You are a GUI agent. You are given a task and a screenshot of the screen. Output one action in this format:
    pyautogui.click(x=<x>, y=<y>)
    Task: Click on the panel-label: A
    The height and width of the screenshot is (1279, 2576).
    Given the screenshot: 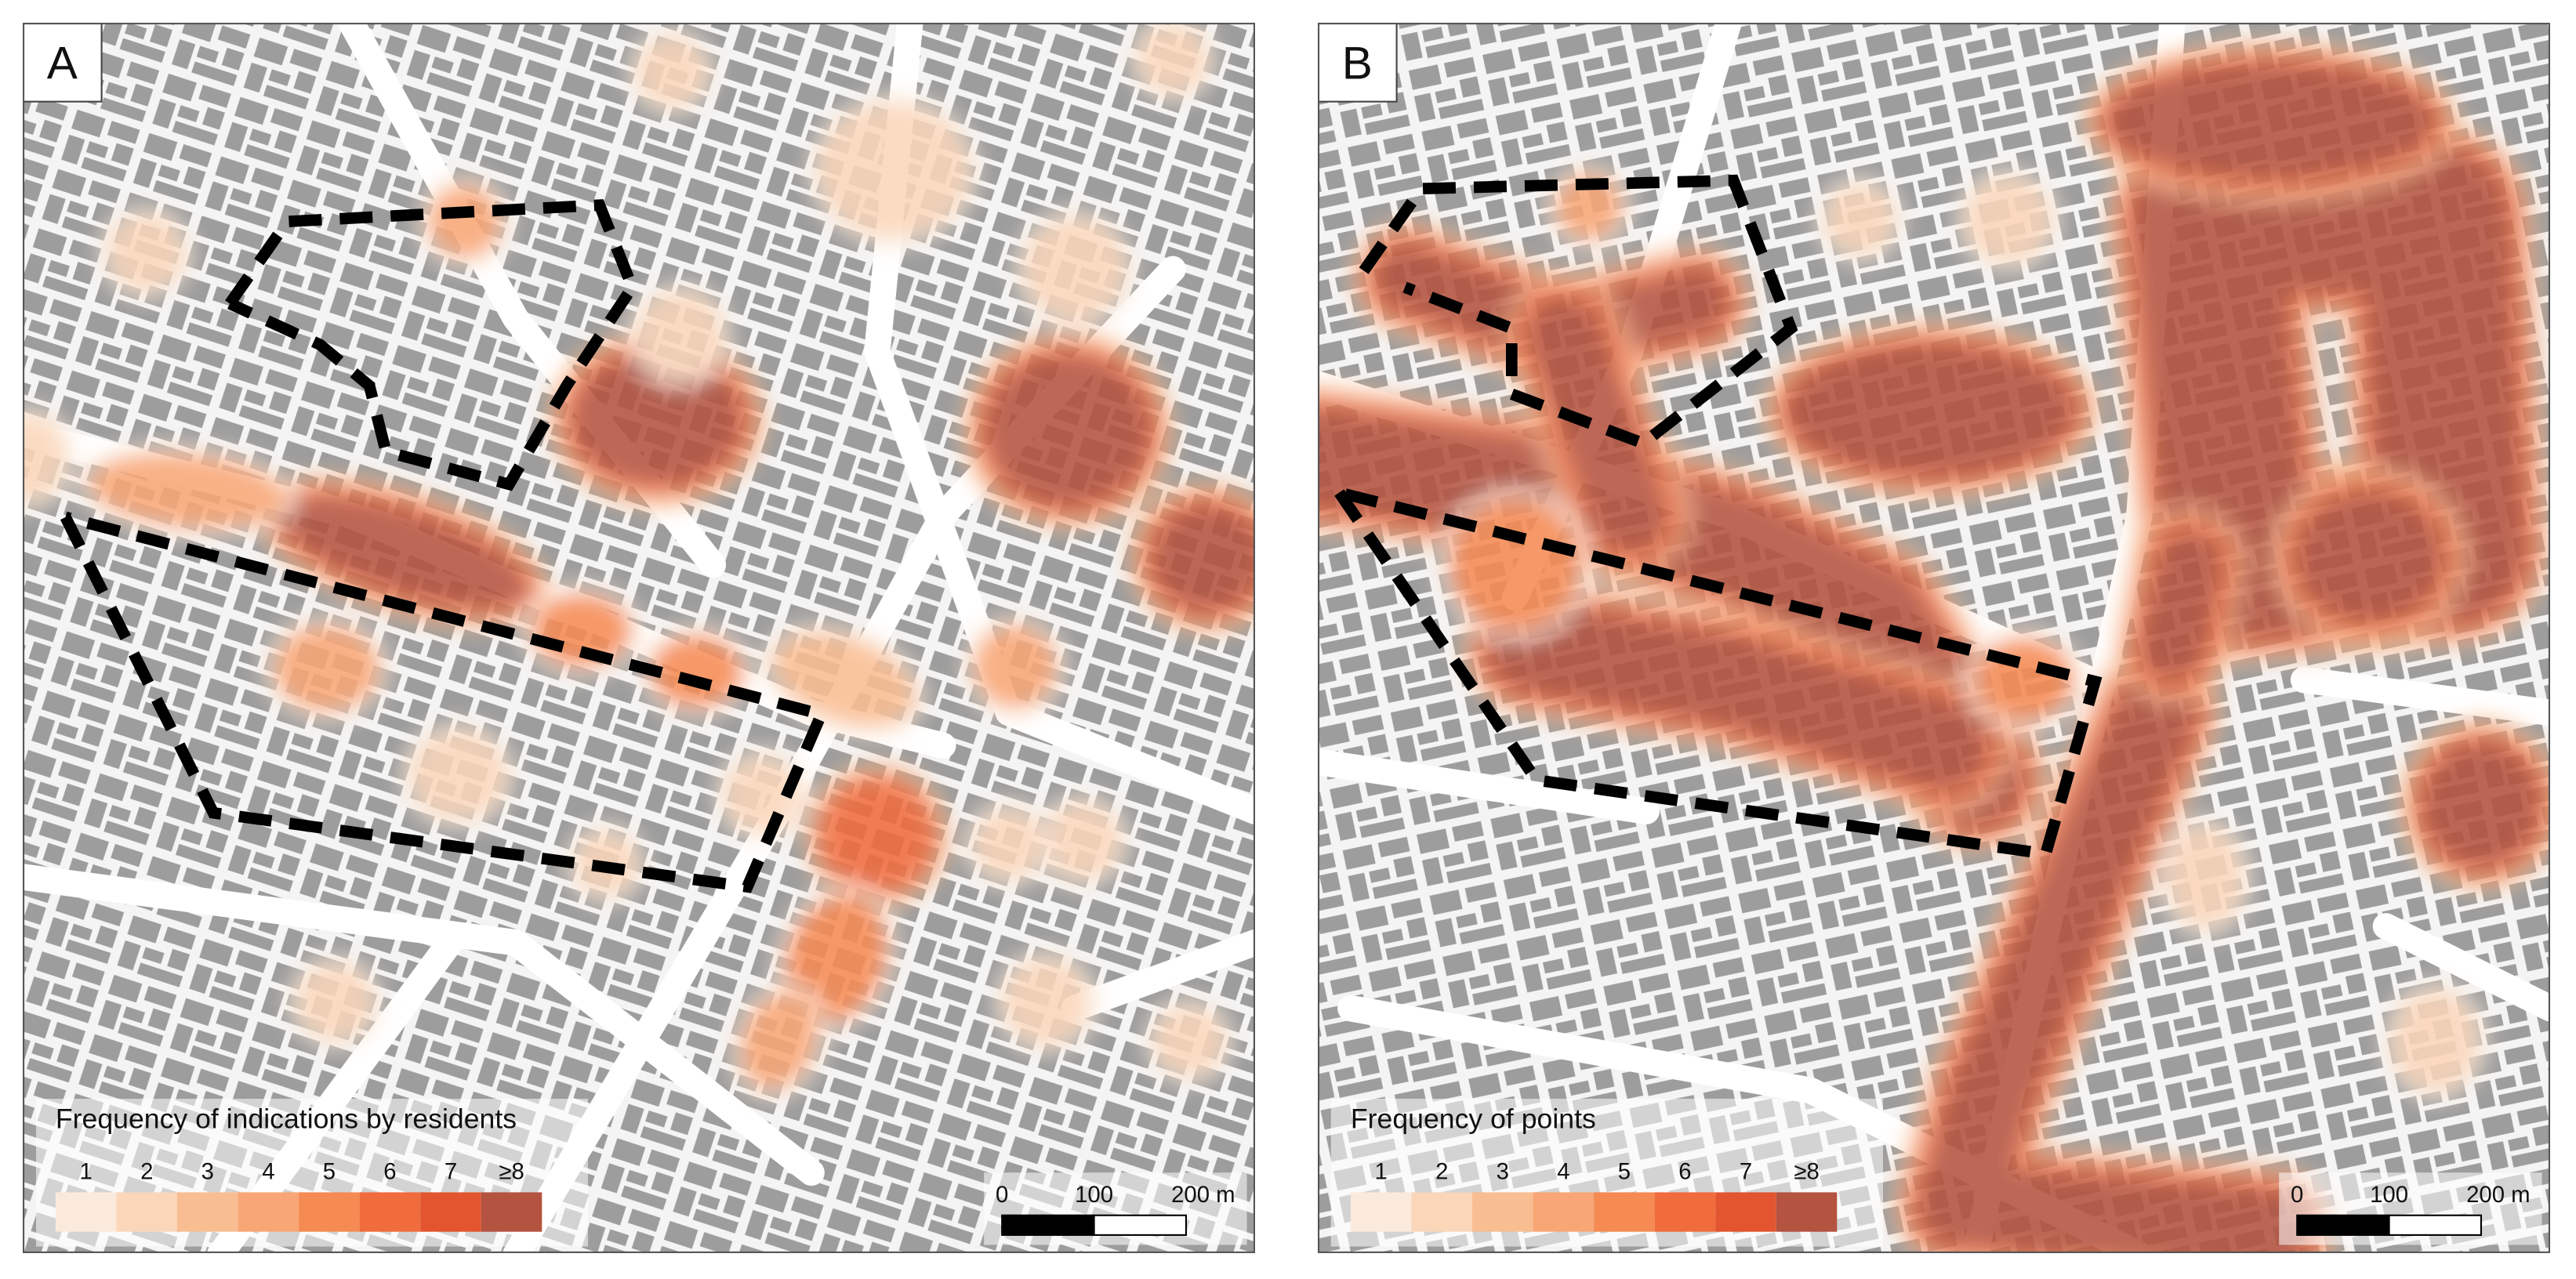 What is the action you would take?
    pyautogui.click(x=63, y=63)
    